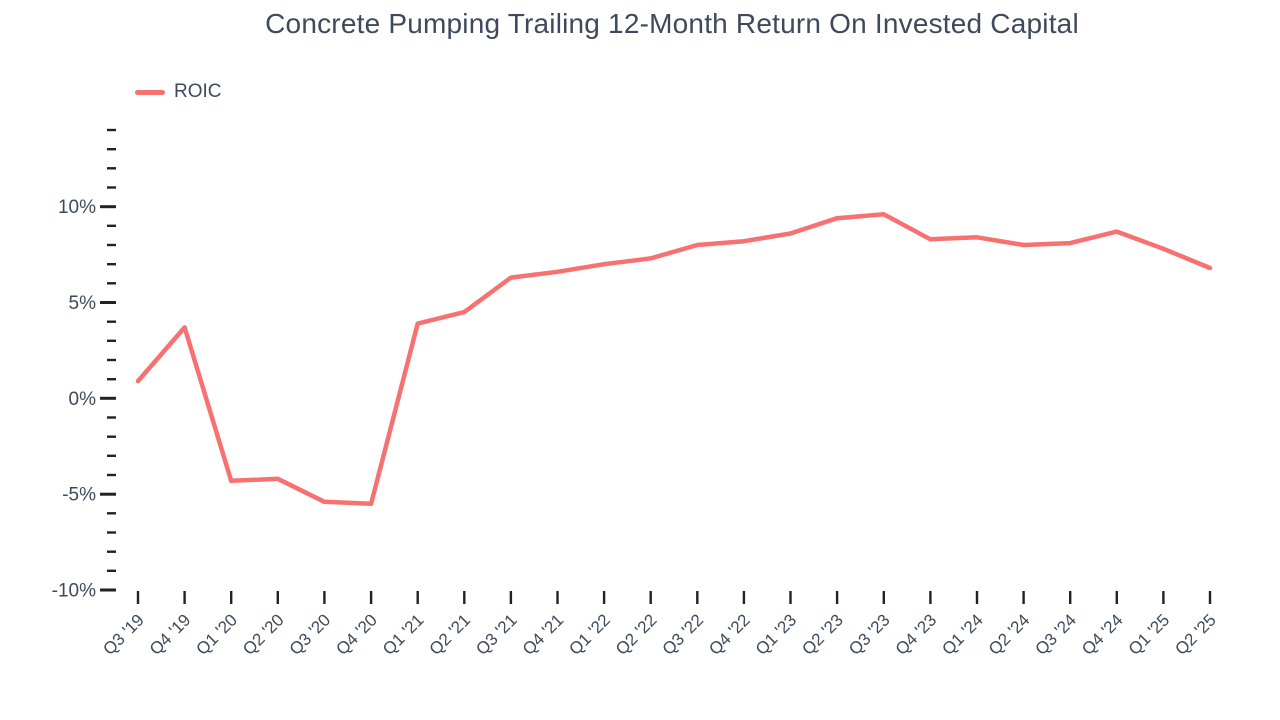  Describe the element at coordinates (403, 634) in the screenshot. I see `x-axis-label: Q1 '21` at that location.